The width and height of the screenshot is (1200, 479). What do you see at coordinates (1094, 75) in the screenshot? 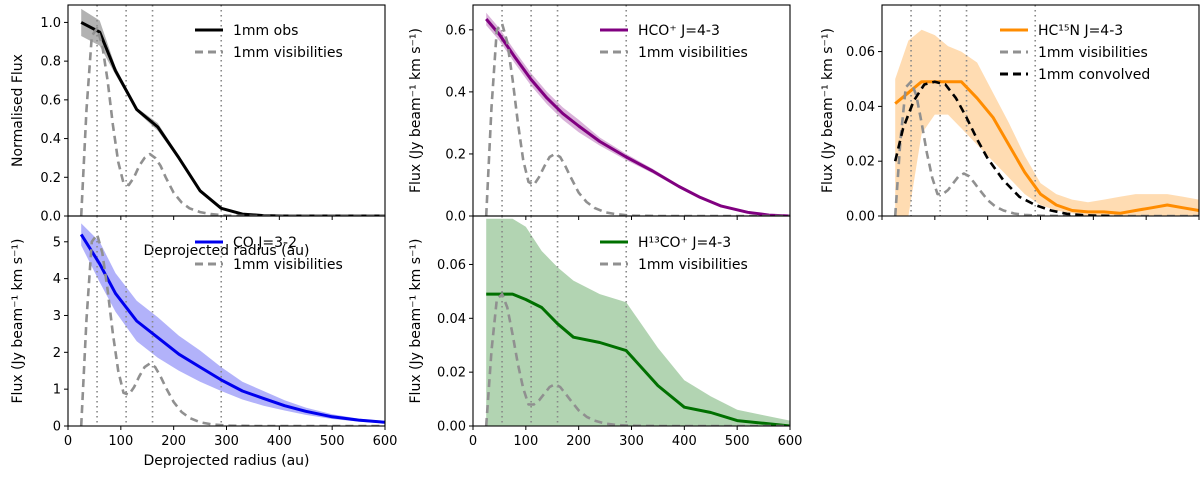
I see `legend-label: 1mm convolved` at bounding box center [1094, 75].